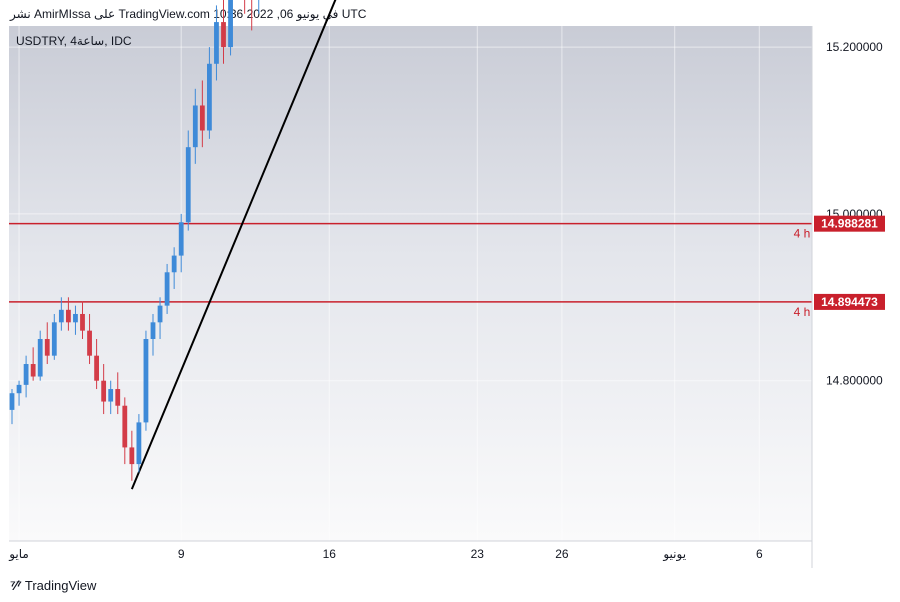 Image resolution: width=900 pixels, height=602 pixels. I want to click on x-tick-label: 23, so click(478, 554).